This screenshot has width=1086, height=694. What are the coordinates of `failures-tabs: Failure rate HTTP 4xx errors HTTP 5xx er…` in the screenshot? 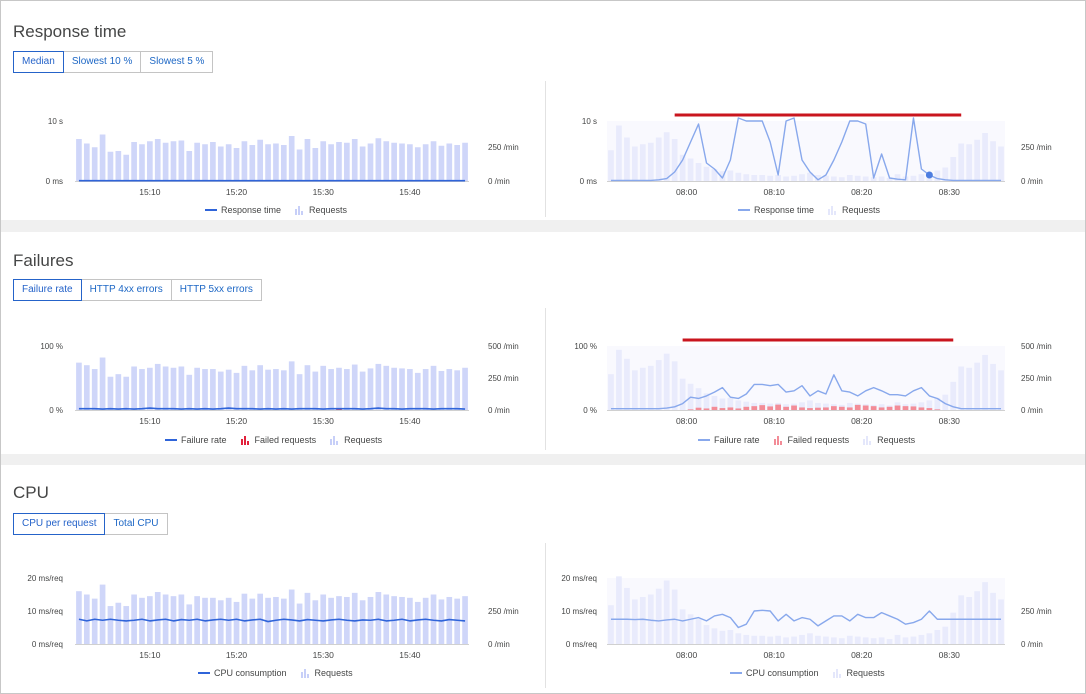 It's located at (137, 290).